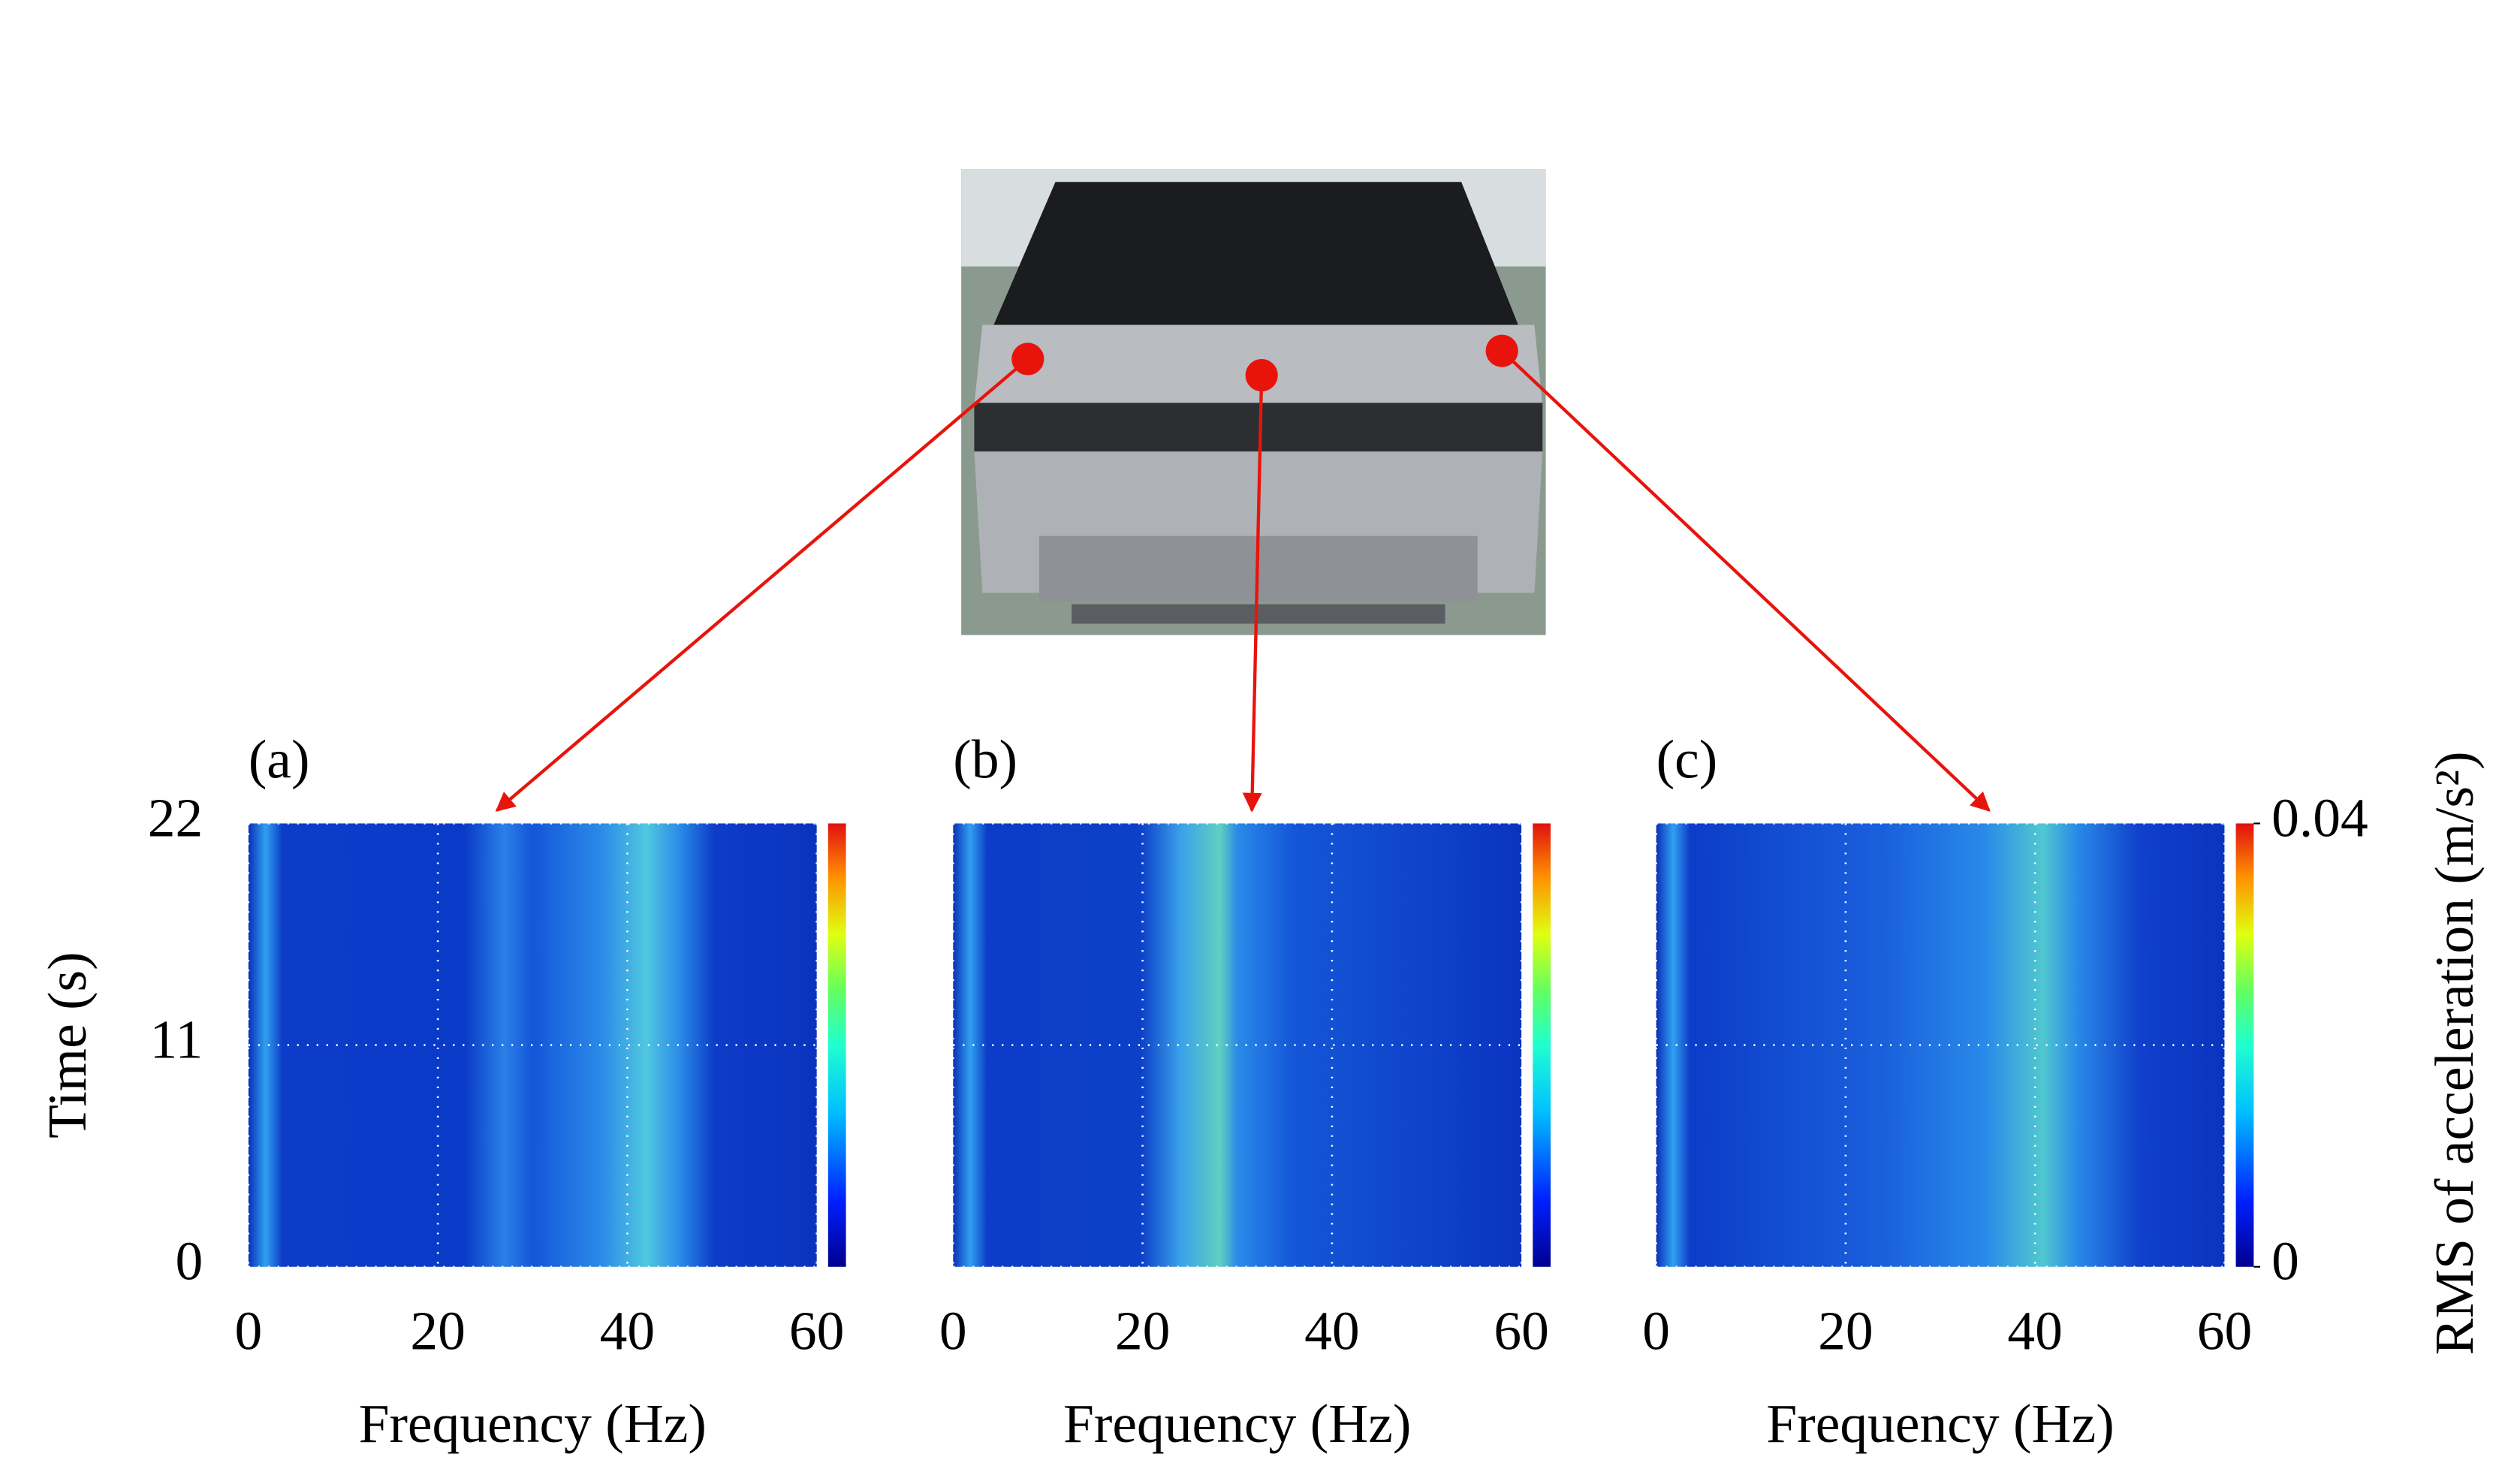 This screenshot has height=1478, width=2520. Describe the element at coordinates (189, 1261) in the screenshot. I see `y-tick-label: 0` at that location.